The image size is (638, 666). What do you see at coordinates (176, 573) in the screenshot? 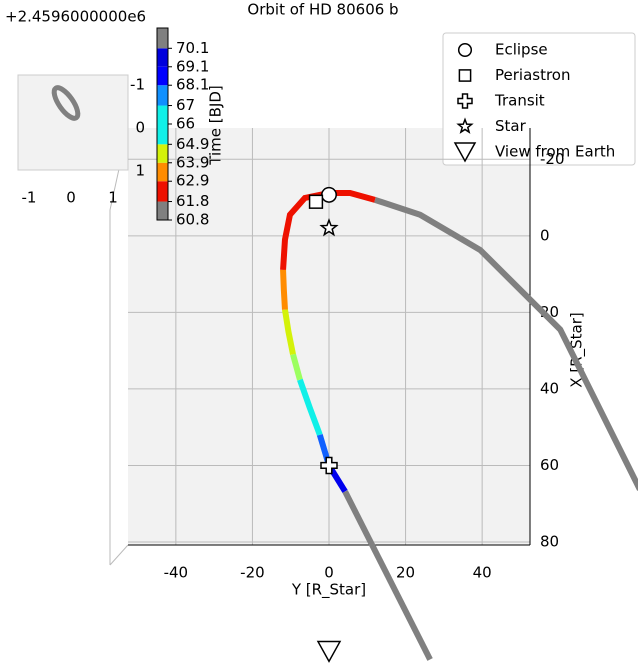
I see `x-tick-label: -40` at bounding box center [176, 573].